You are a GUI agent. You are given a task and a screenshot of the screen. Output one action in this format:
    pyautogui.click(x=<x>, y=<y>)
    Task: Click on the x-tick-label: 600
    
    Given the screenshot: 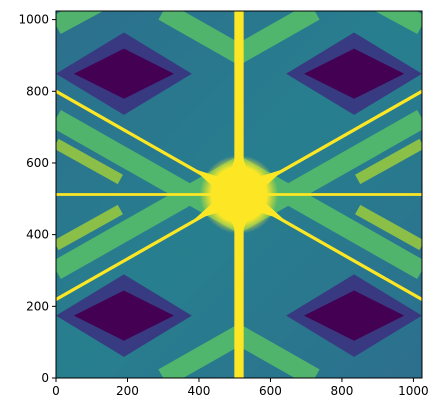 What is the action you would take?
    pyautogui.click(x=270, y=391)
    